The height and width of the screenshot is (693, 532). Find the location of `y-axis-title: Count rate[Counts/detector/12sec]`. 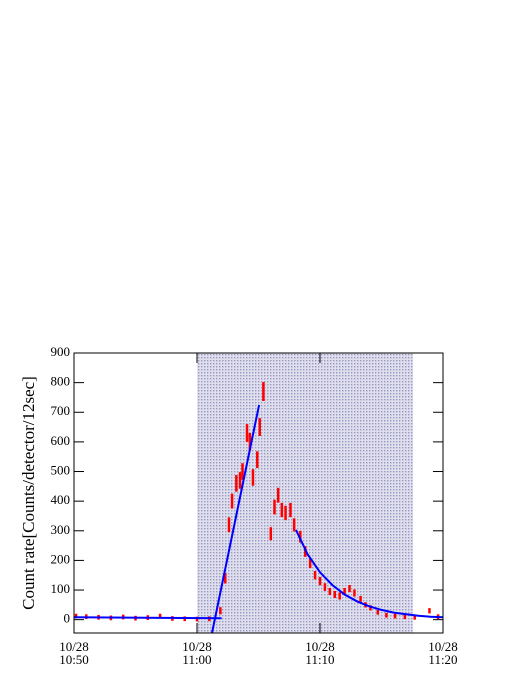

y-axis-title: Count rate[Counts/detector/12sec] is located at coordinates (28, 493).